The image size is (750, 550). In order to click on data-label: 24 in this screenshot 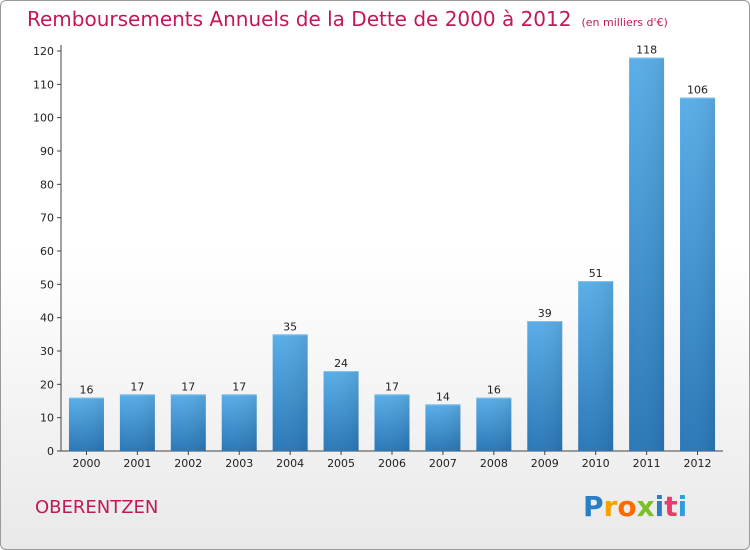, I will do `click(341, 363)`.